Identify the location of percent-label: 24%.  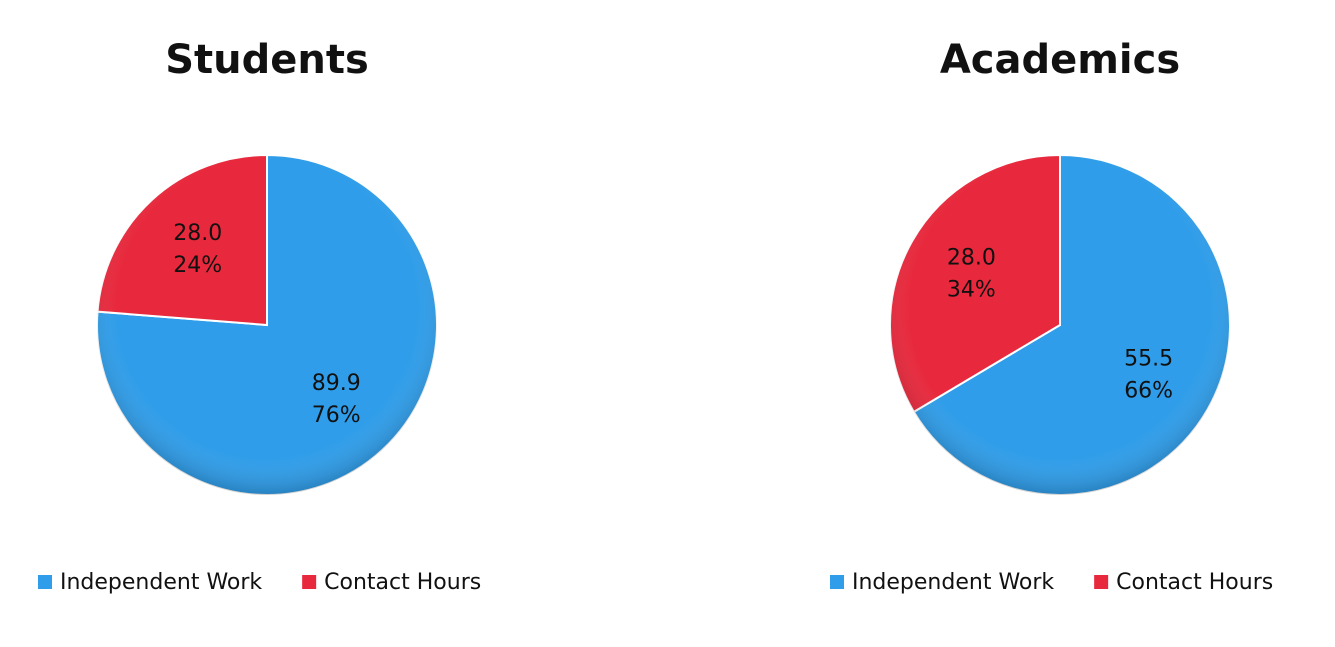
(197, 265).